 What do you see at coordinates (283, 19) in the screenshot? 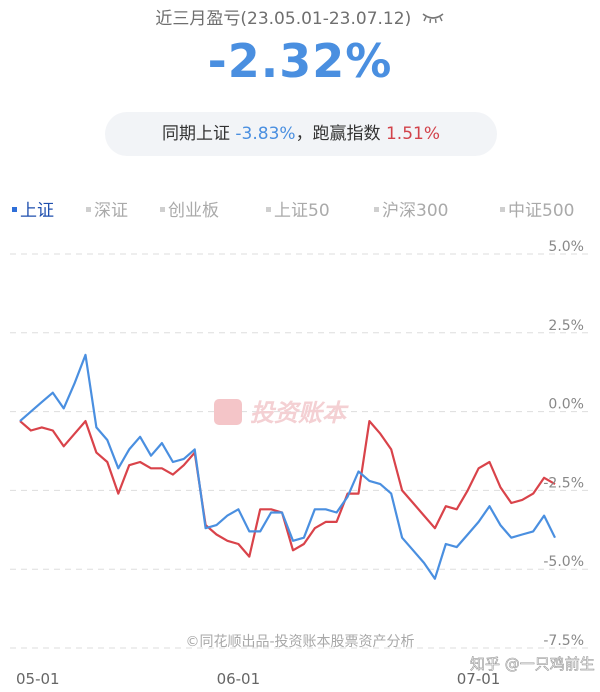
I see `period-title-text: 近三月盈亏(23.05.01-23.07.12)` at bounding box center [283, 19].